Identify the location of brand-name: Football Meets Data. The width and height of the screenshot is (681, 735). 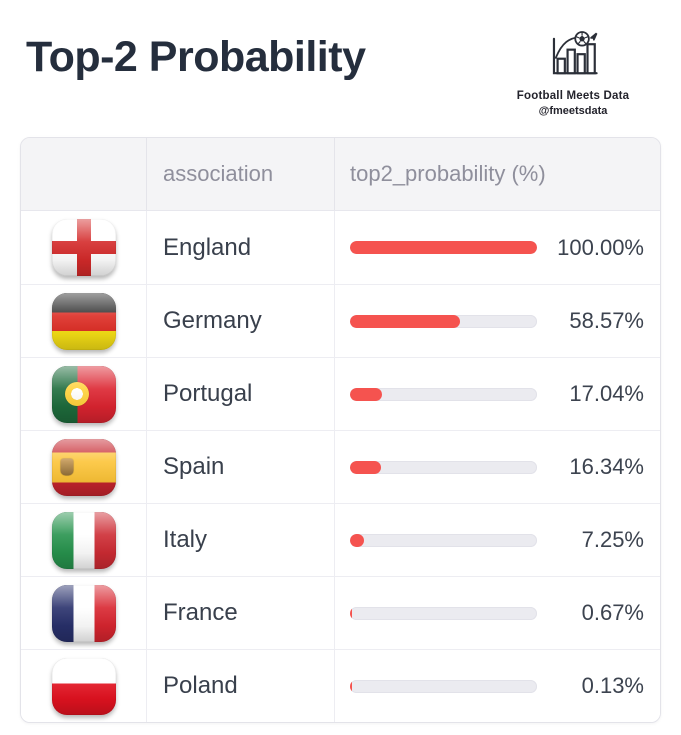
(573, 96).